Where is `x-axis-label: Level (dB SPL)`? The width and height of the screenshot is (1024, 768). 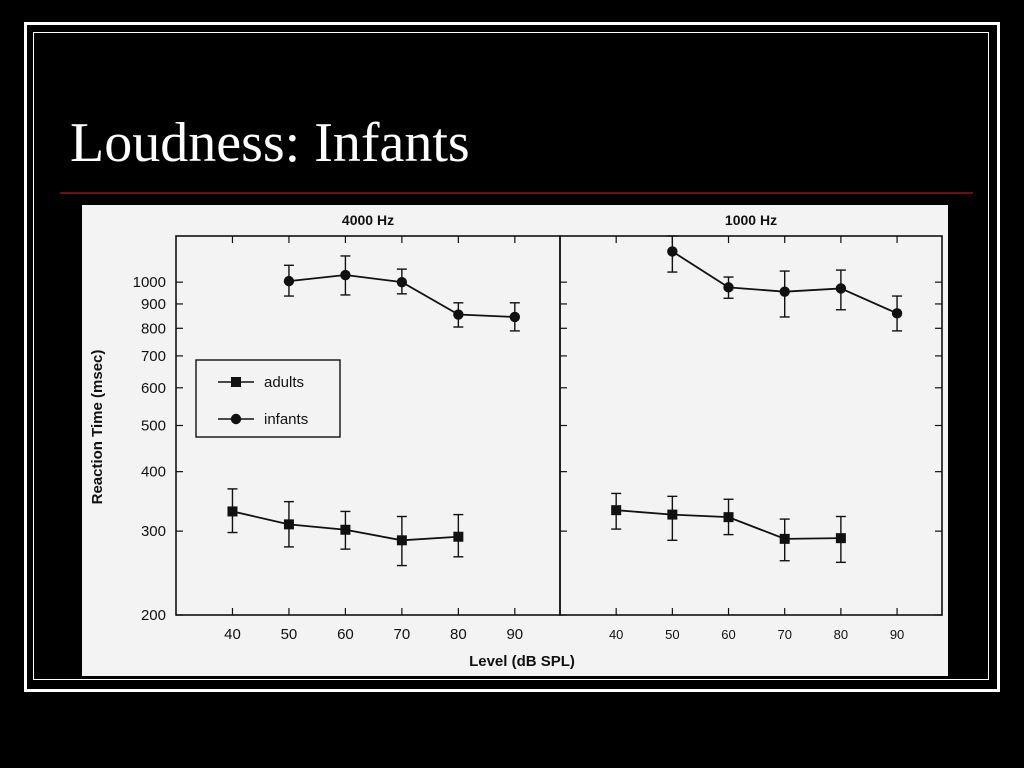 x-axis-label: Level (dB SPL) is located at coordinates (522, 661).